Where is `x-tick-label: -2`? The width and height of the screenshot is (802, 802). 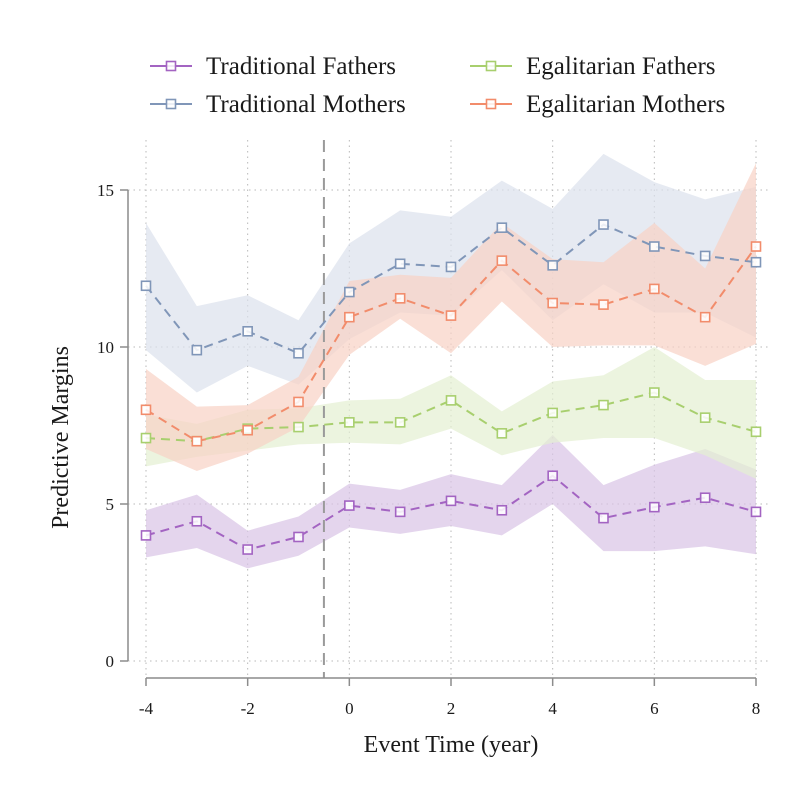 x-tick-label: -2 is located at coordinates (248, 708).